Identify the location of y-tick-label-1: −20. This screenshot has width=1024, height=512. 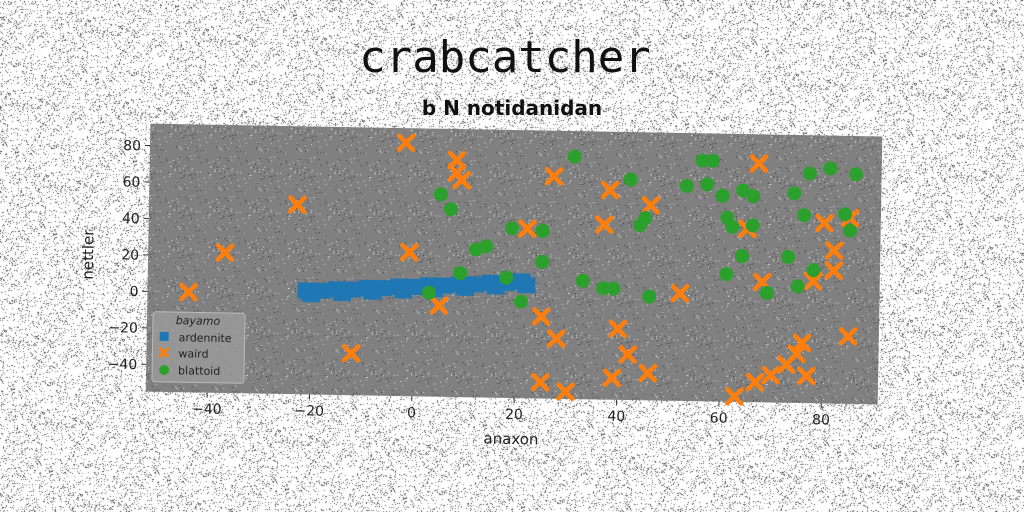
(123, 328).